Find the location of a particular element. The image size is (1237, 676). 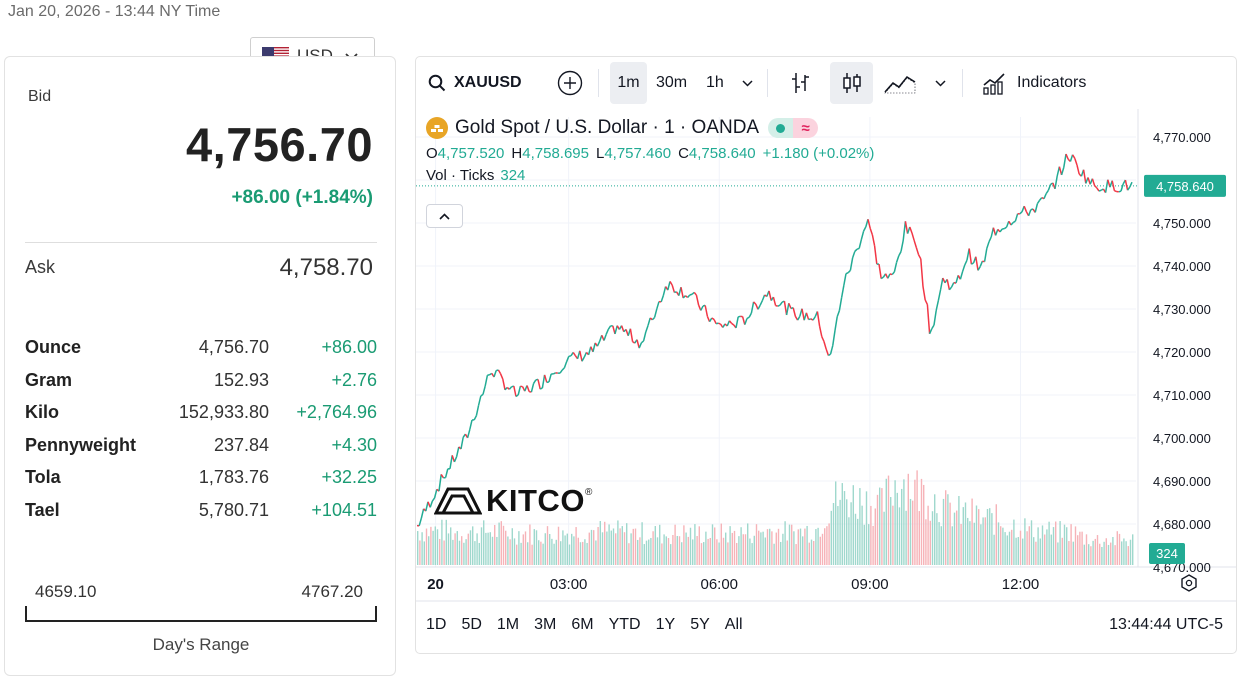

collapse-legend-button is located at coordinates (444, 216).